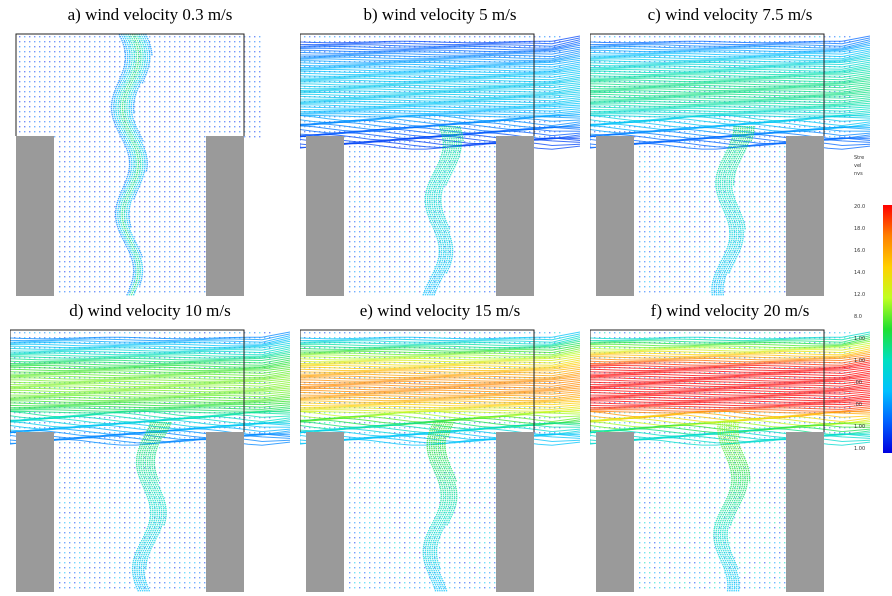  Describe the element at coordinates (858, 317) in the screenshot. I see `colorbar-tick-label: 8.0` at that location.